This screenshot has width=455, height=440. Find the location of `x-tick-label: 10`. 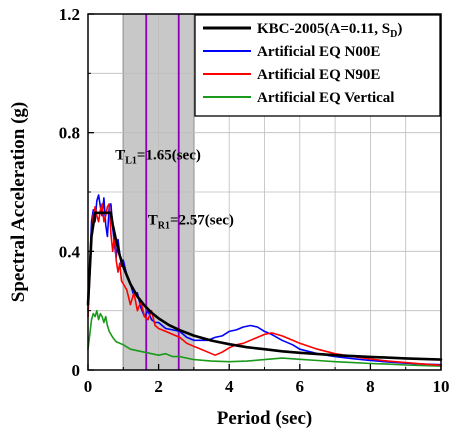

x-tick-label: 10 is located at coordinates (441, 386).